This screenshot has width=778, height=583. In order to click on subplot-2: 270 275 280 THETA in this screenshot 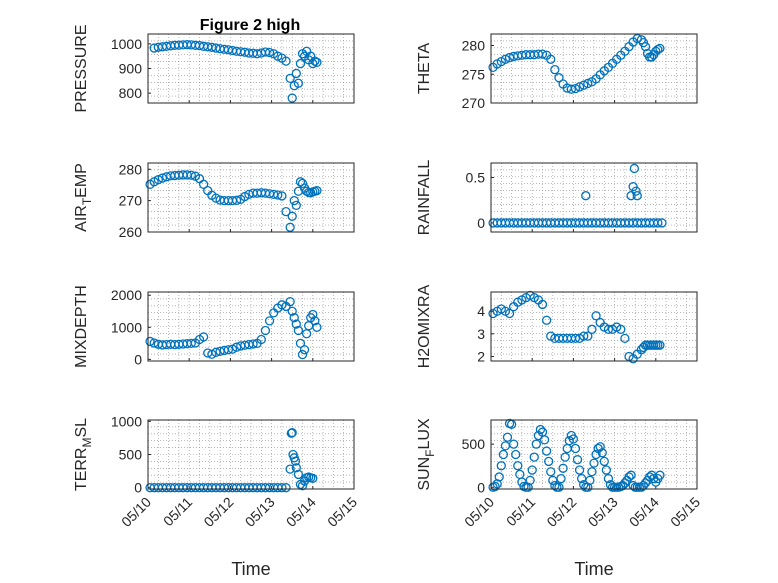, I will do `click(557, 72)`.